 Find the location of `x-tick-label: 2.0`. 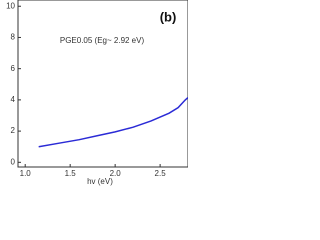

x-tick-label: 2.0 is located at coordinates (116, 173).